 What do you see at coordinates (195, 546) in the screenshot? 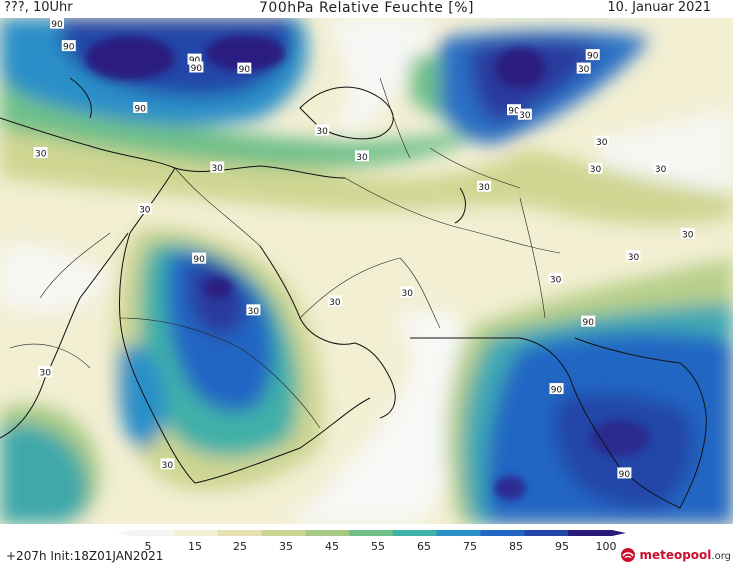
I see `colorbar-tick: 15` at bounding box center [195, 546].